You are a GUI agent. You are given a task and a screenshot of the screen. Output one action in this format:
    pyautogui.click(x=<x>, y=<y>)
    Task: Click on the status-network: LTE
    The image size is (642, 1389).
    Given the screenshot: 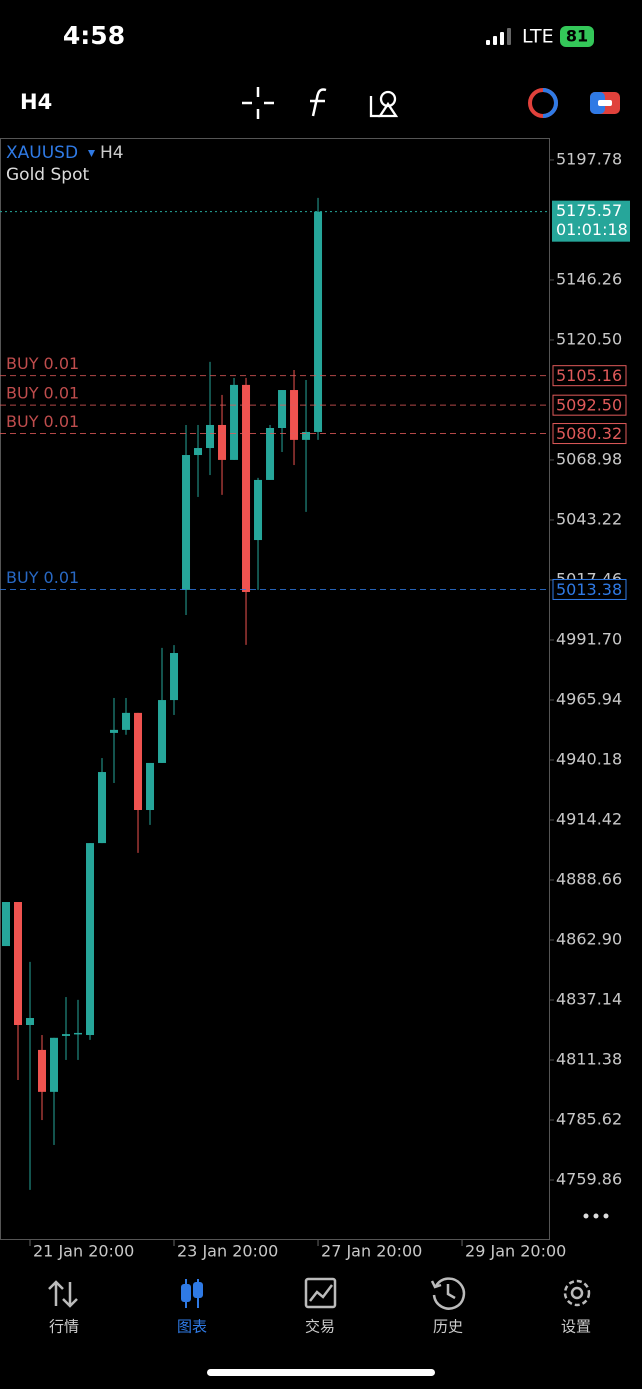 What is the action you would take?
    pyautogui.click(x=538, y=37)
    